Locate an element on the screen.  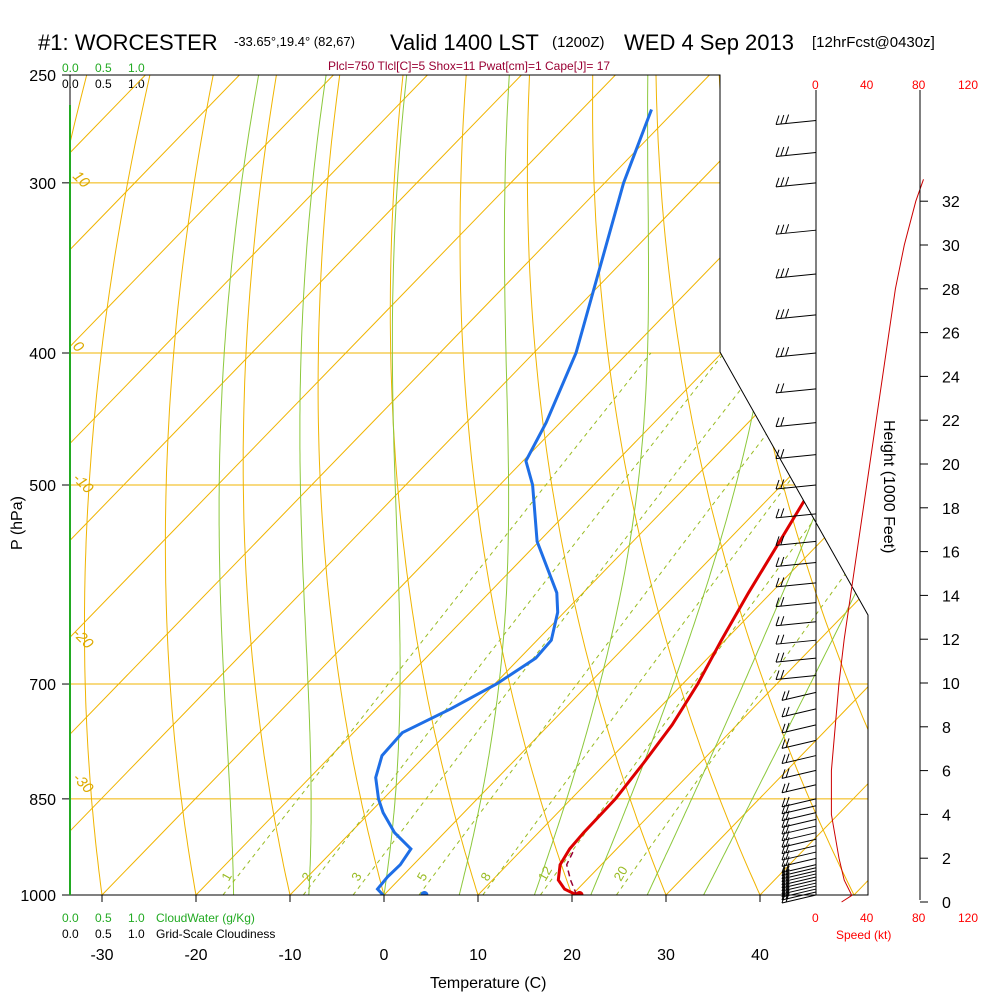
cloudwater-tick-top-1: 0.5 is located at coordinates (103, 68).